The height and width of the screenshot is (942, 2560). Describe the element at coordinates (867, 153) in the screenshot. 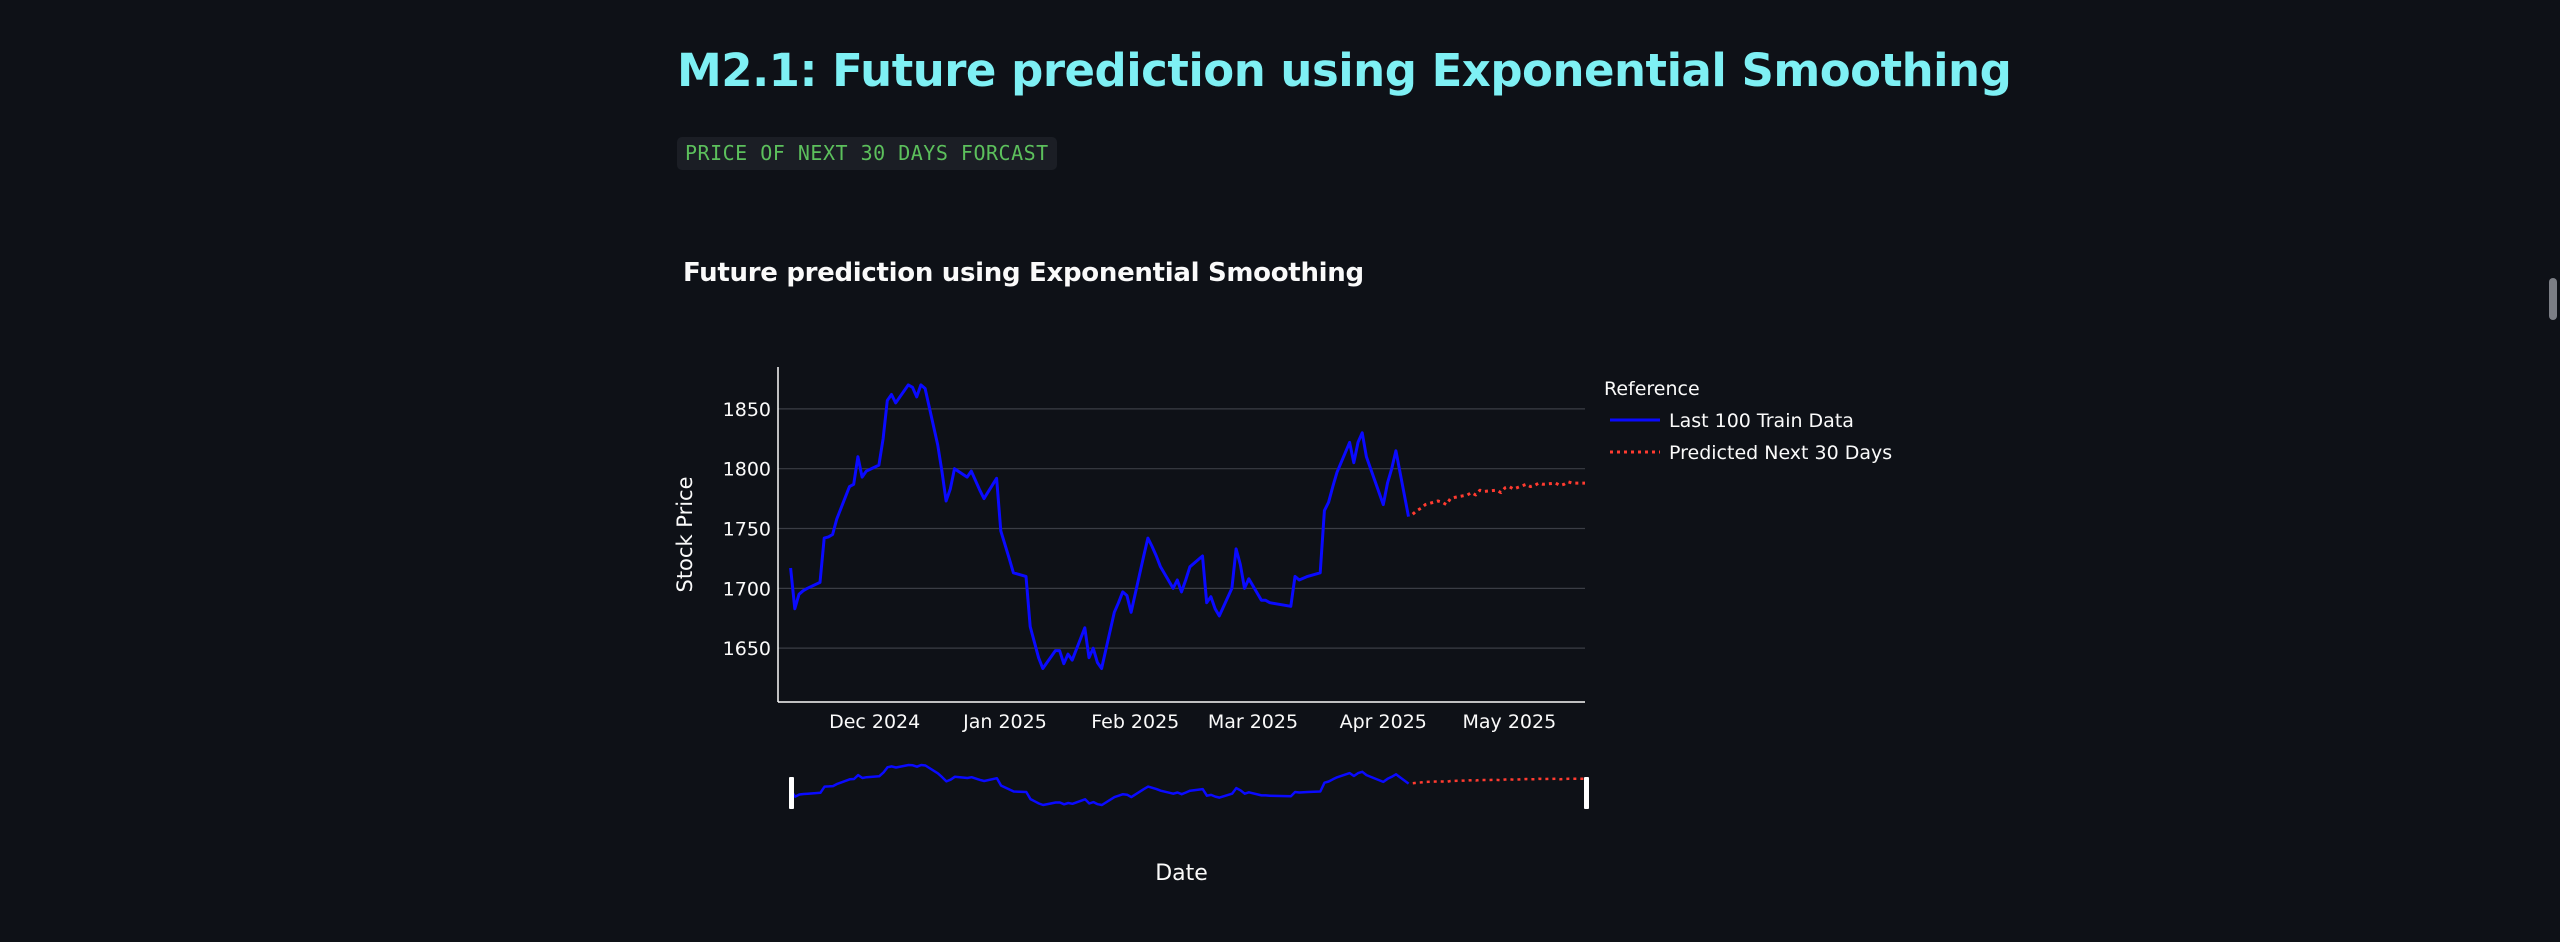

I see `forecast-code-label: PRICE OF NEXT 30 DAYS FORCAST` at that location.